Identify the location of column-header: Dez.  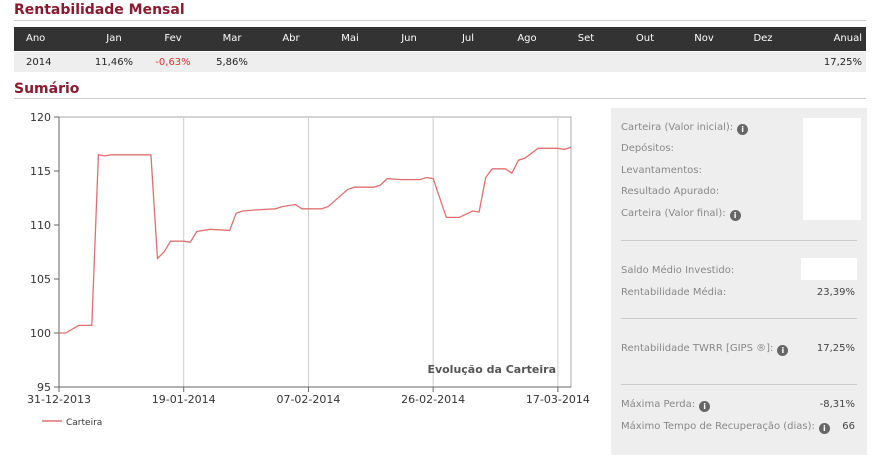
(763, 38).